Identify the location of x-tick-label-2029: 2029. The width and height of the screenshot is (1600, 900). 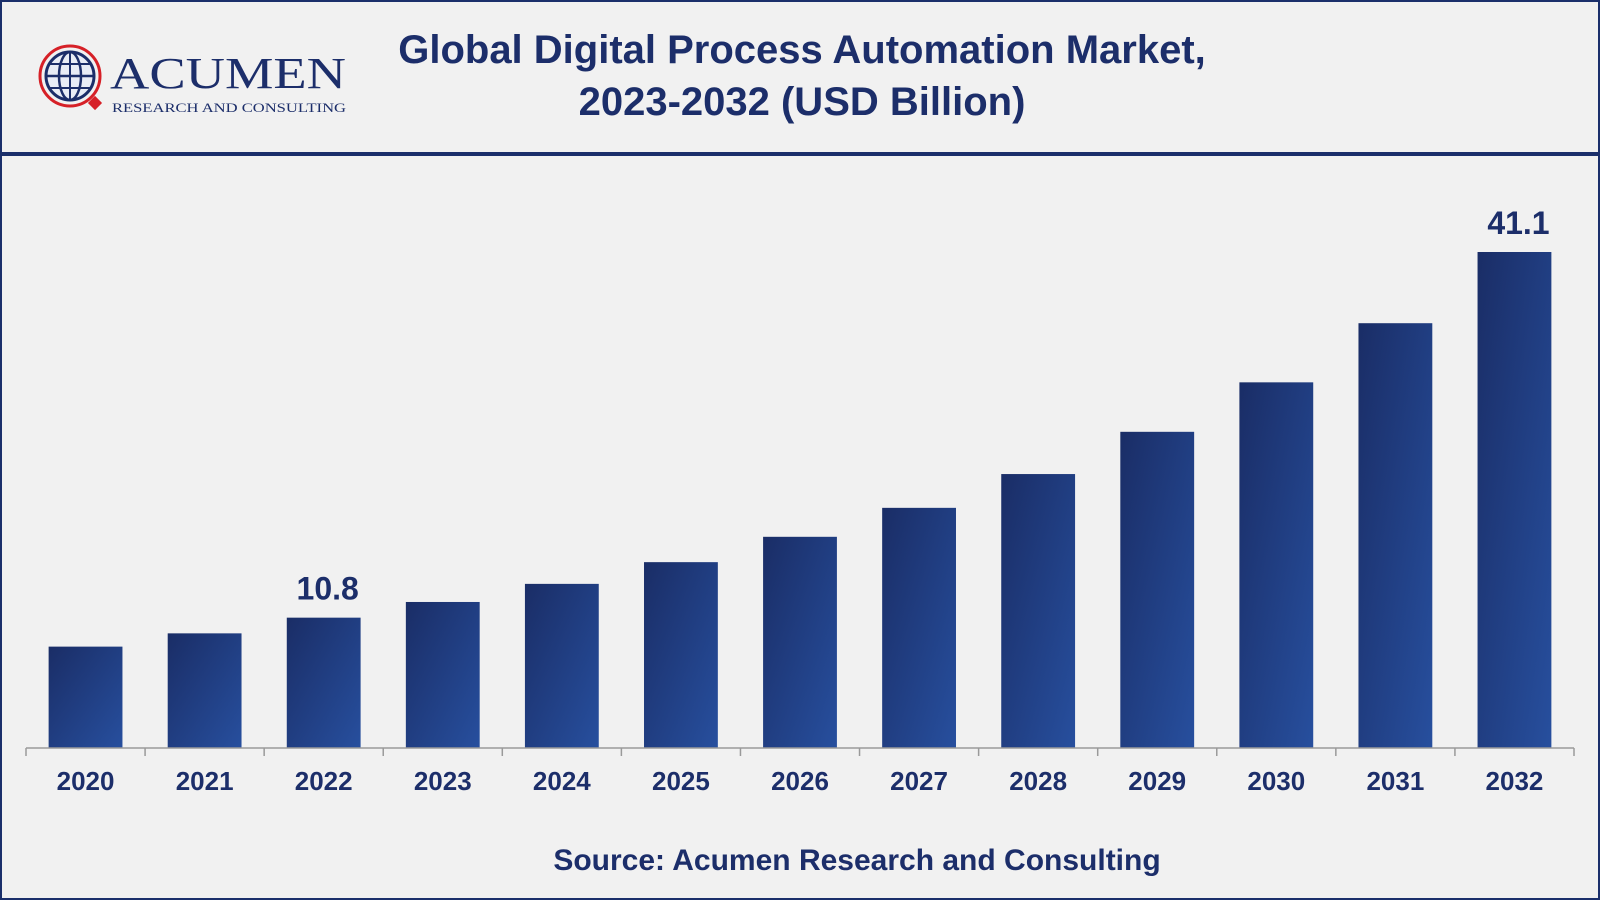
(1157, 781).